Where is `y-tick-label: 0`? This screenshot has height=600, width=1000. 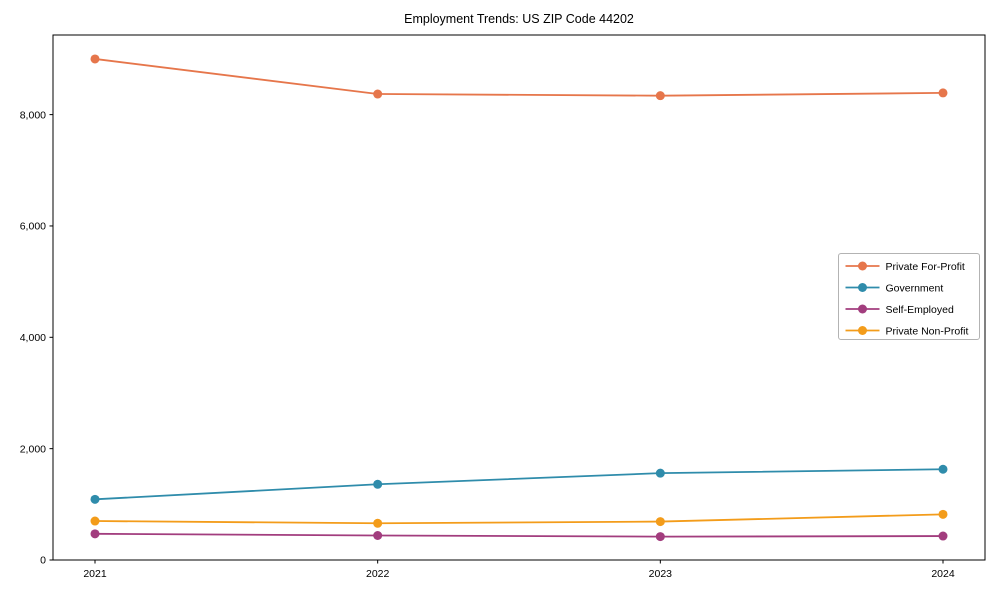 y-tick-label: 0 is located at coordinates (43, 561).